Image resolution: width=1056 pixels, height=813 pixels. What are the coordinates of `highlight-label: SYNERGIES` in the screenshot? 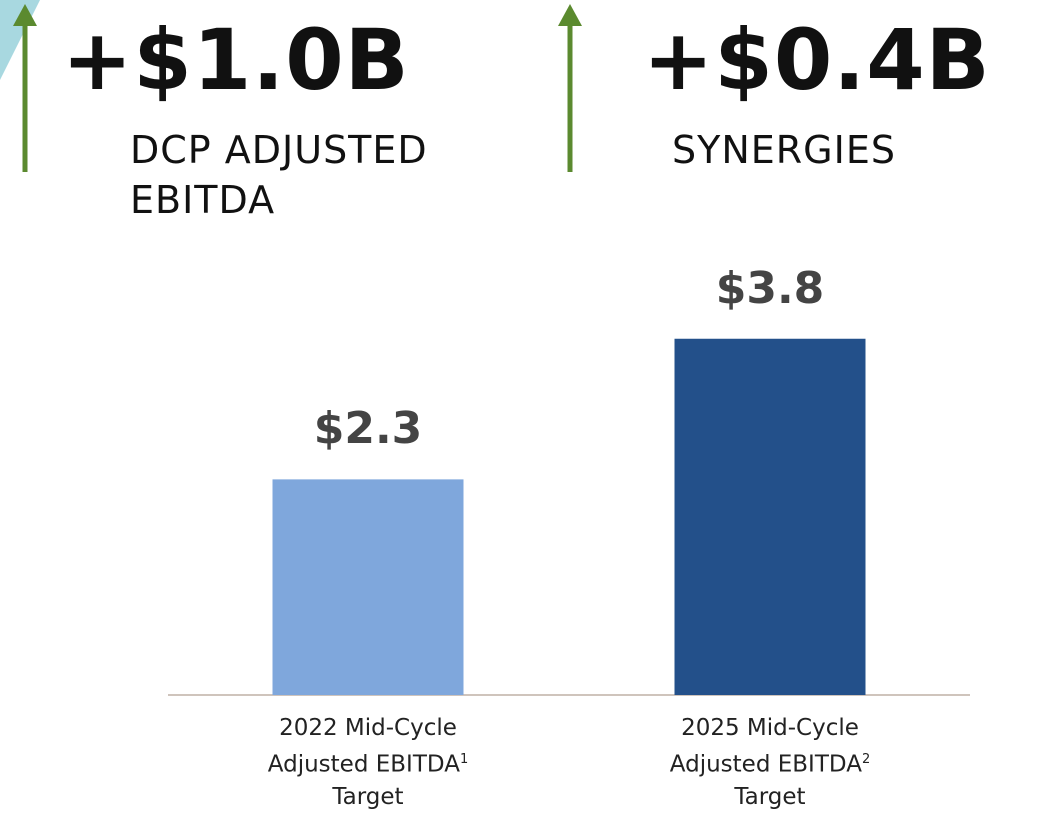 It's located at (784, 150).